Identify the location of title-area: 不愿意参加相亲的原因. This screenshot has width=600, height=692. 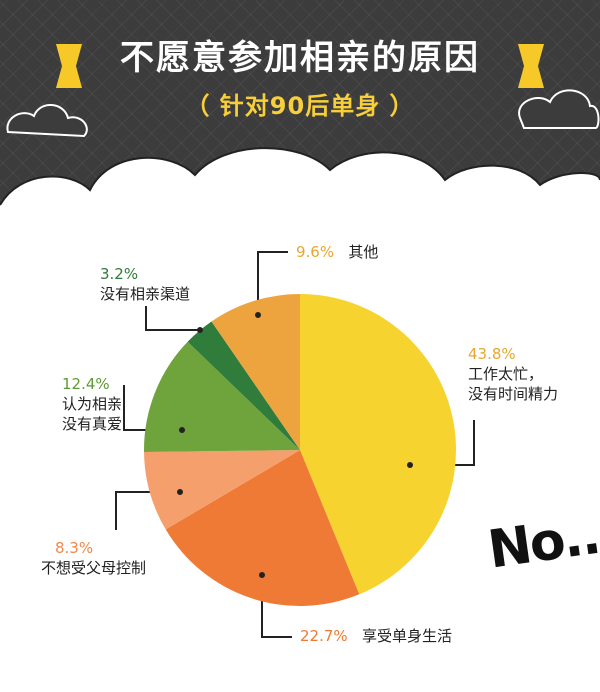
(300, 59).